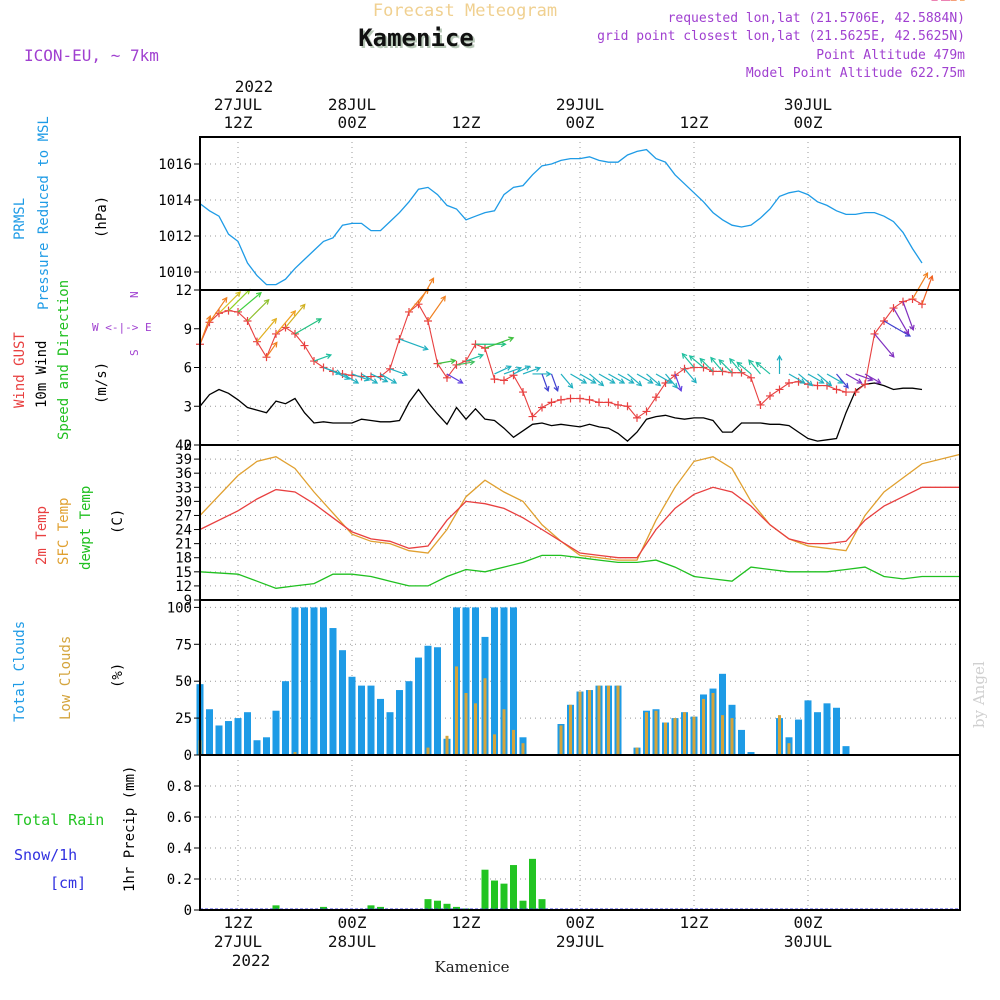  Describe the element at coordinates (118, 675) in the screenshot. I see `cloud-unit: (%)` at that location.